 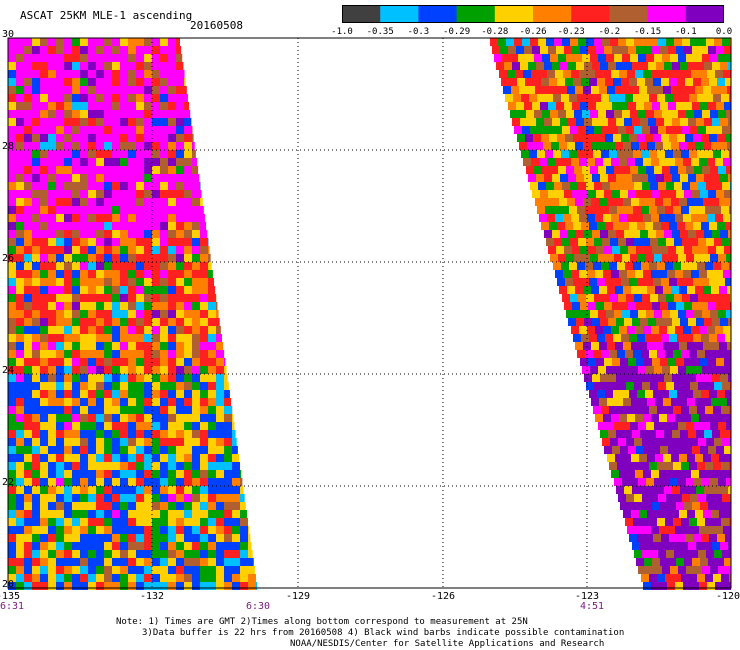 I want to click on colorbar-label: -0.23, so click(x=571, y=32).